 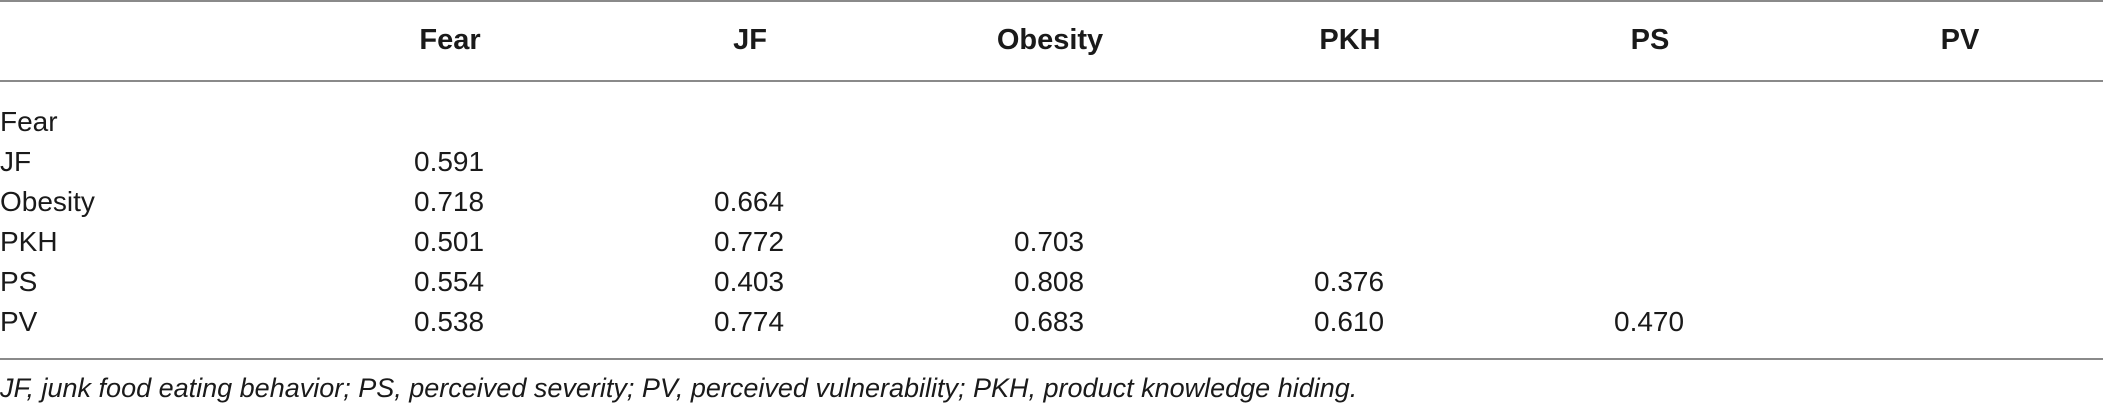 What do you see at coordinates (449, 241) in the screenshot?
I see `table-cell: 0.501` at bounding box center [449, 241].